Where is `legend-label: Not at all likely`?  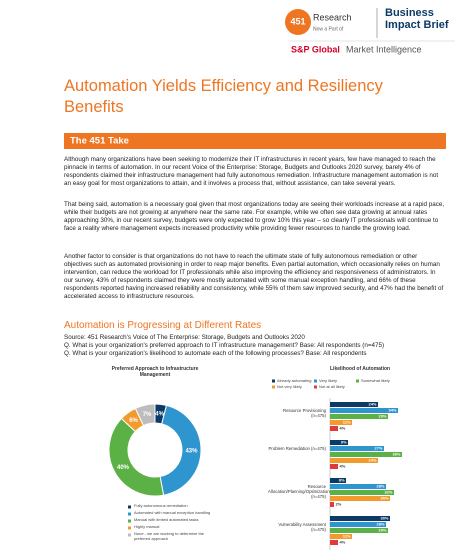
legend-label: Not at all likely is located at coordinates (332, 386).